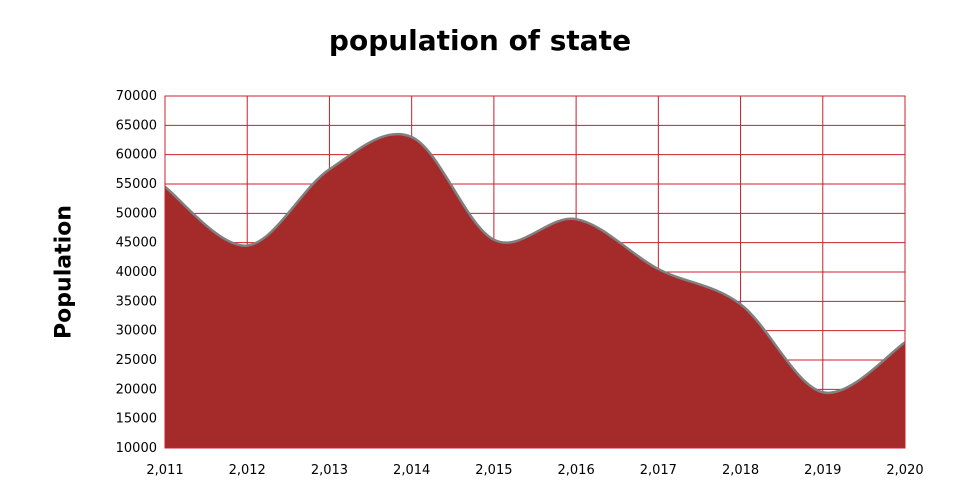  What do you see at coordinates (136, 243) in the screenshot?
I see `y-tick-label: 45000` at bounding box center [136, 243].